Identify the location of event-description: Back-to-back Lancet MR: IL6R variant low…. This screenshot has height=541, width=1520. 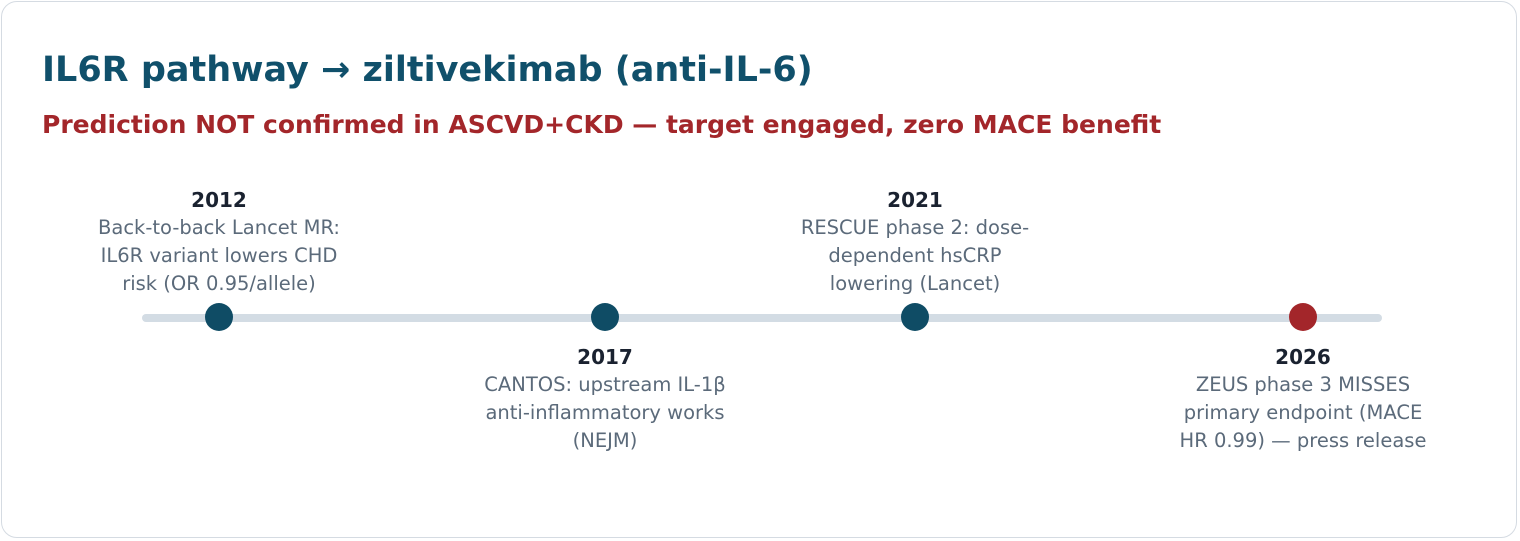
(219, 255).